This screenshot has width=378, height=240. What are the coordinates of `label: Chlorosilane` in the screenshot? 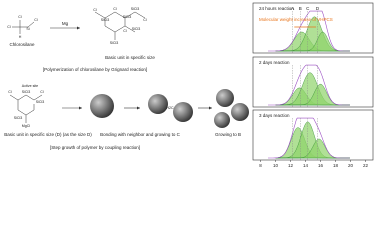 It's located at (22, 44).